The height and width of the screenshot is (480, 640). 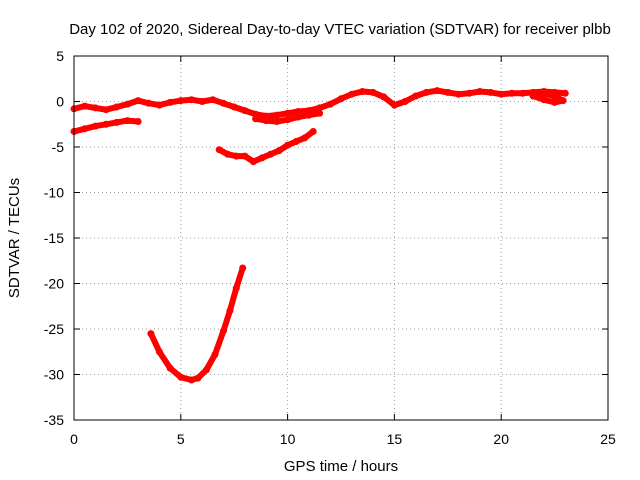 What do you see at coordinates (14, 238) in the screenshot?
I see `y-axis-label: SDTVAR / TECUs` at bounding box center [14, 238].